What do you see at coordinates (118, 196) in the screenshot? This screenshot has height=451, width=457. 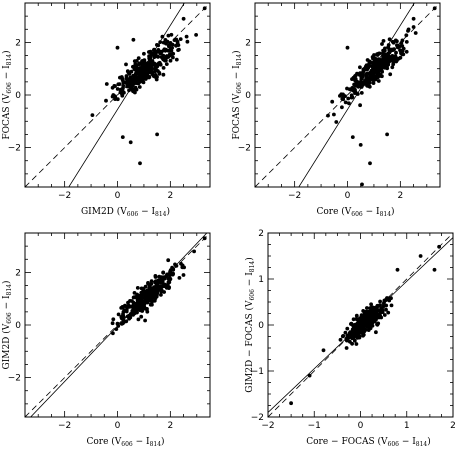 I see `x-tick-label: 0` at bounding box center [118, 196].